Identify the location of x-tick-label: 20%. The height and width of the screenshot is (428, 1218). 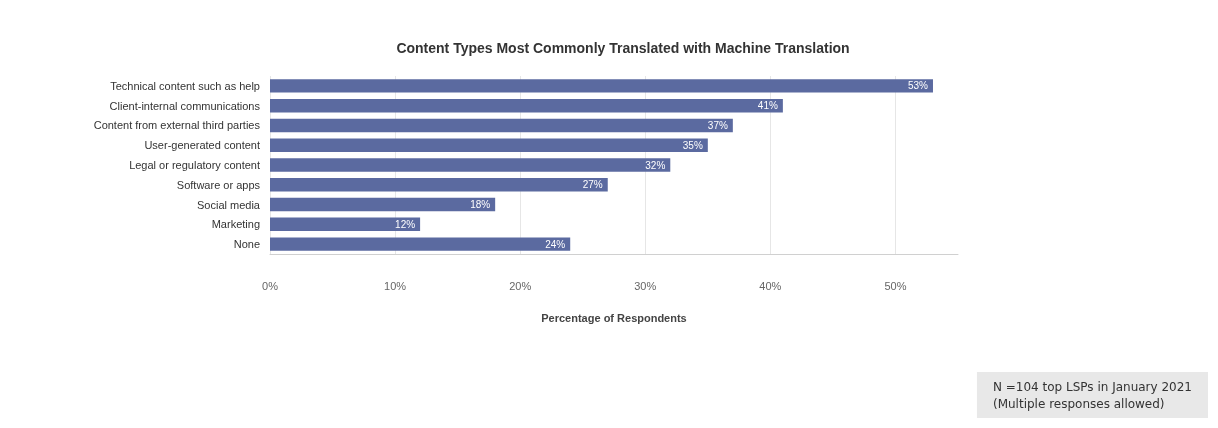
(520, 285).